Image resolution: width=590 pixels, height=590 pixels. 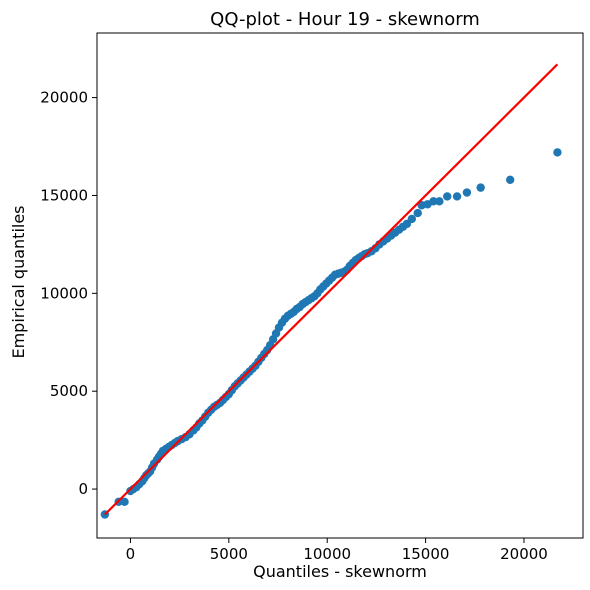 What do you see at coordinates (345, 19) in the screenshot?
I see `chart-title: QQ-plot - Hour 19 - skewnorm` at bounding box center [345, 19].